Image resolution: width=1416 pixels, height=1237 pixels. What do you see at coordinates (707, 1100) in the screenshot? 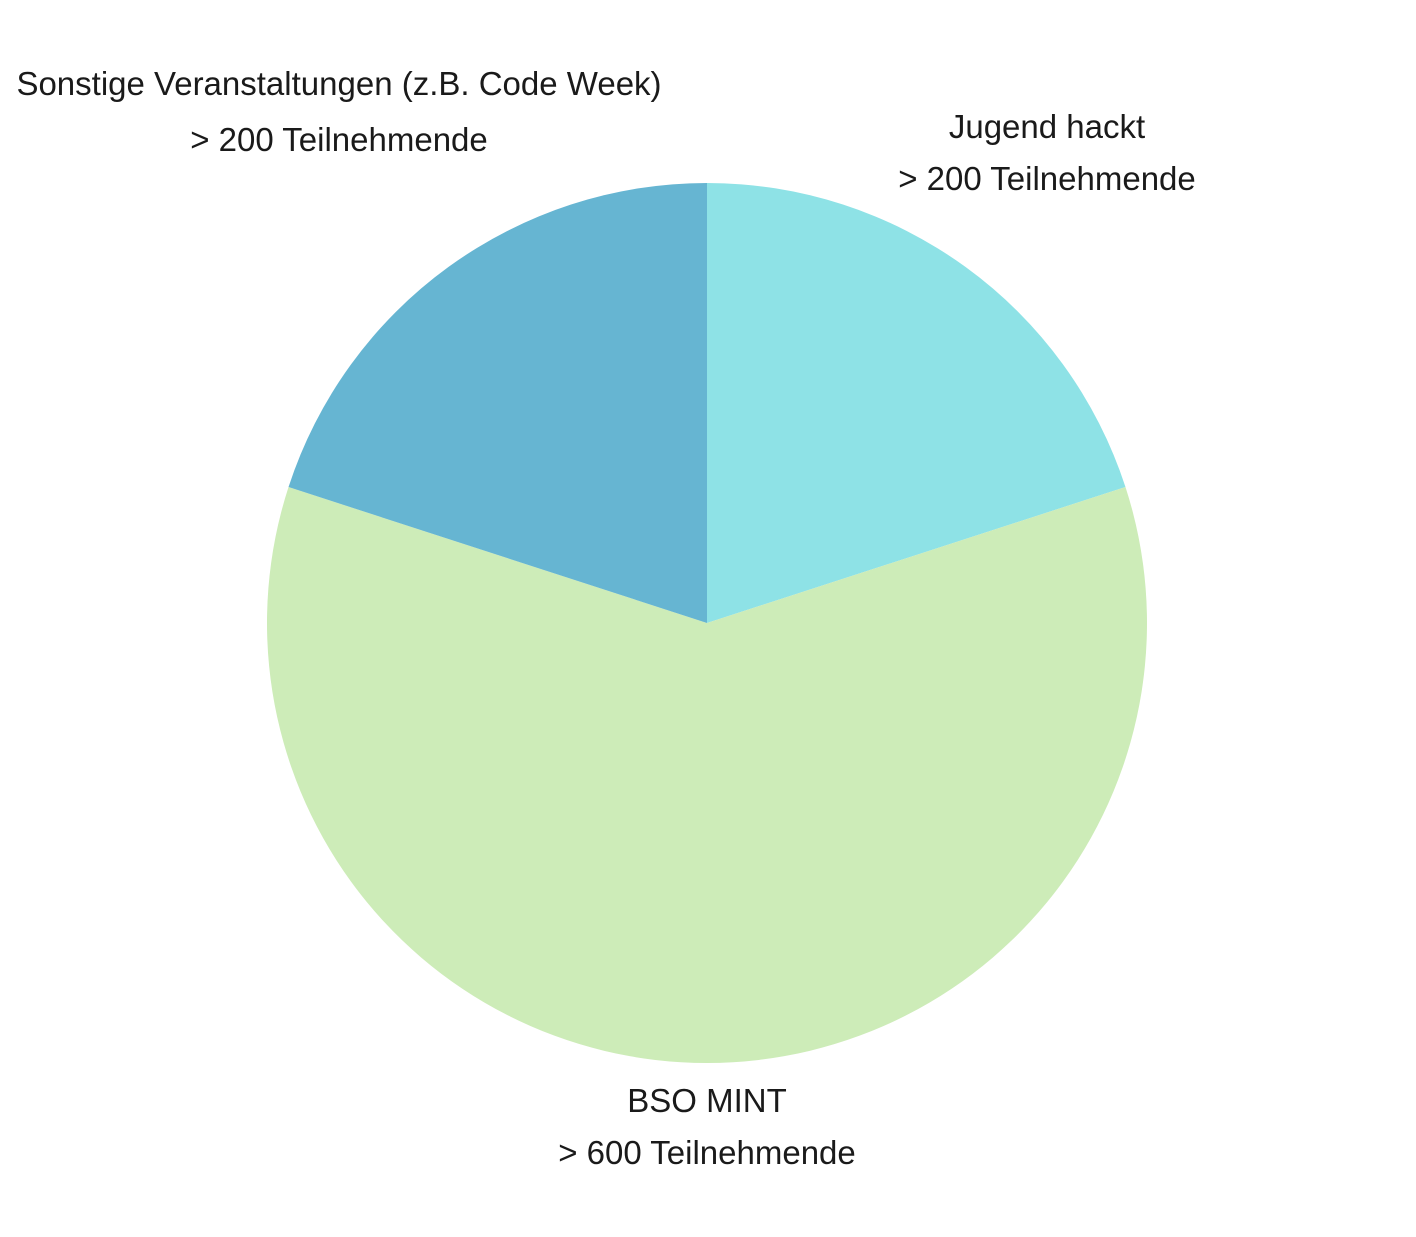
I see `slice-label-bso-mint: BSO MINT` at bounding box center [707, 1100].